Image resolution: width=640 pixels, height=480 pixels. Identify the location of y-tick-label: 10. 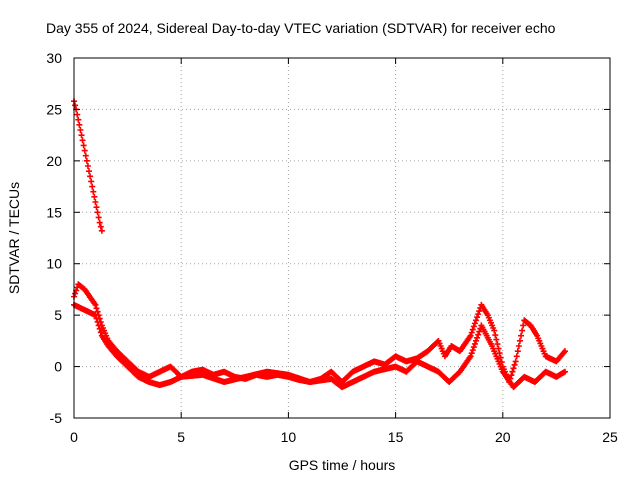
(54, 264).